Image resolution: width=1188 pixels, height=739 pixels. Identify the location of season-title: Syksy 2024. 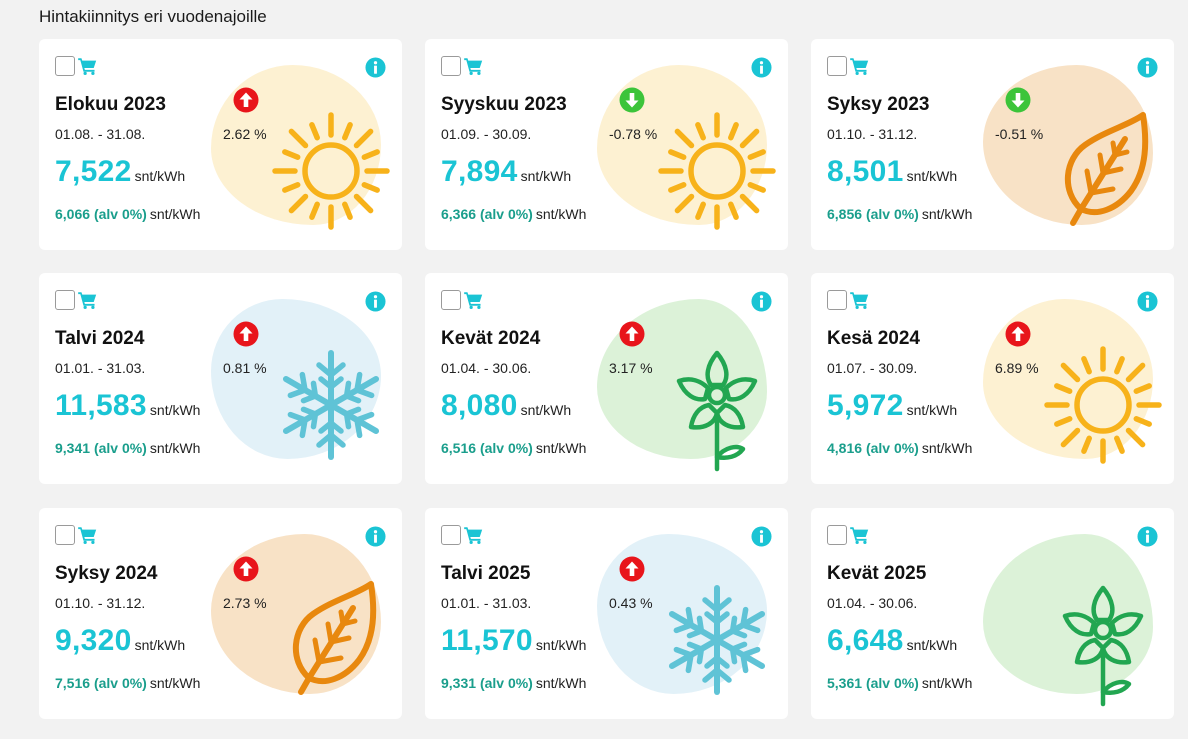
(106, 573).